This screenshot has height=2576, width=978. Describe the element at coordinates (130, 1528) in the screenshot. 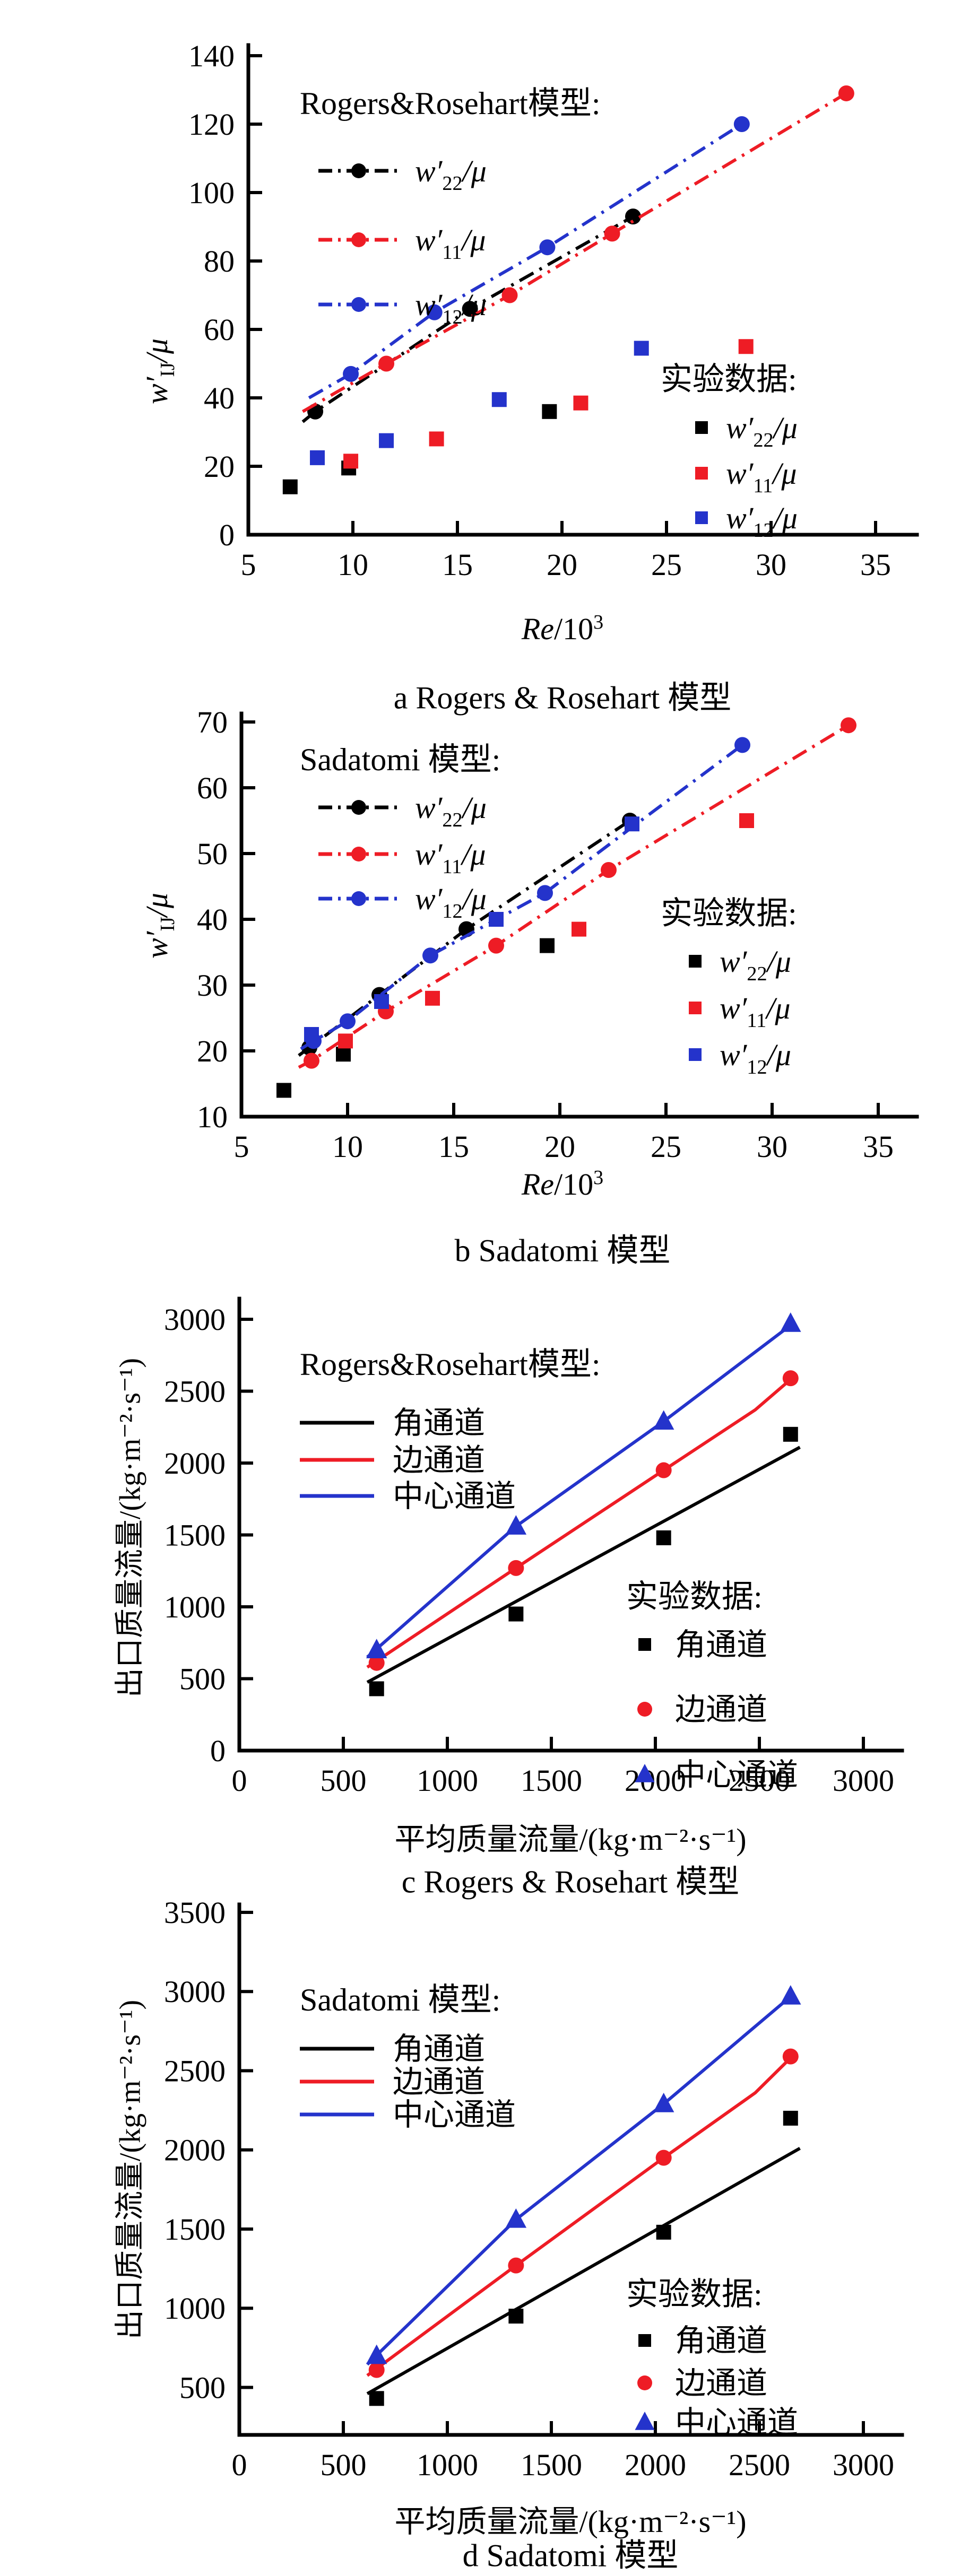

I see `y-axis-label-c: 出口质量流量/(kg·m⁻²·s⁻¹)` at that location.